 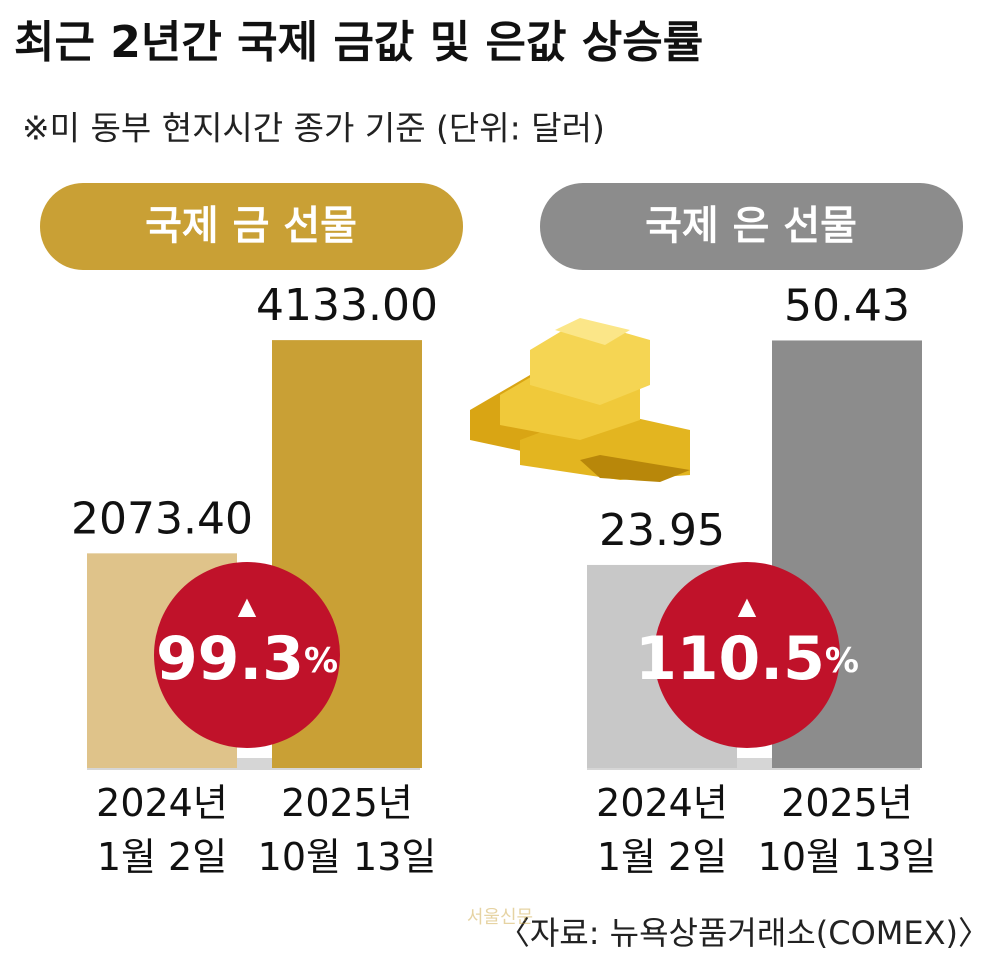 I want to click on panel-title: 국제 금 선물, so click(x=251, y=226).